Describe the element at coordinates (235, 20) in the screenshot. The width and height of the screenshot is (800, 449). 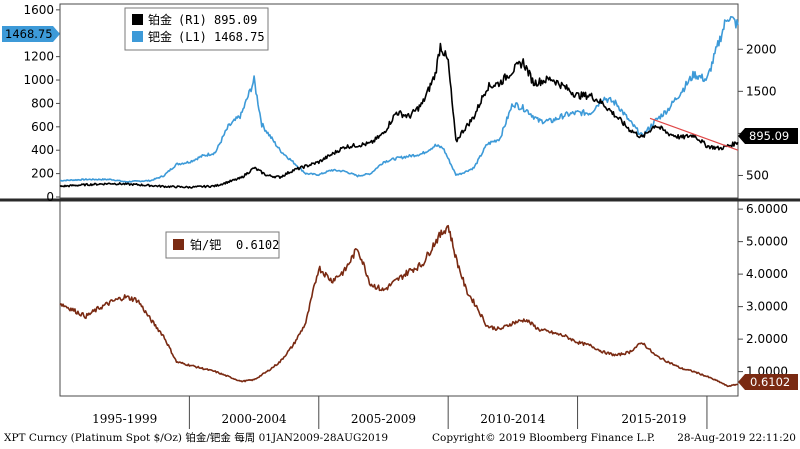
I see `platinum-legend-value: 895.09` at that location.